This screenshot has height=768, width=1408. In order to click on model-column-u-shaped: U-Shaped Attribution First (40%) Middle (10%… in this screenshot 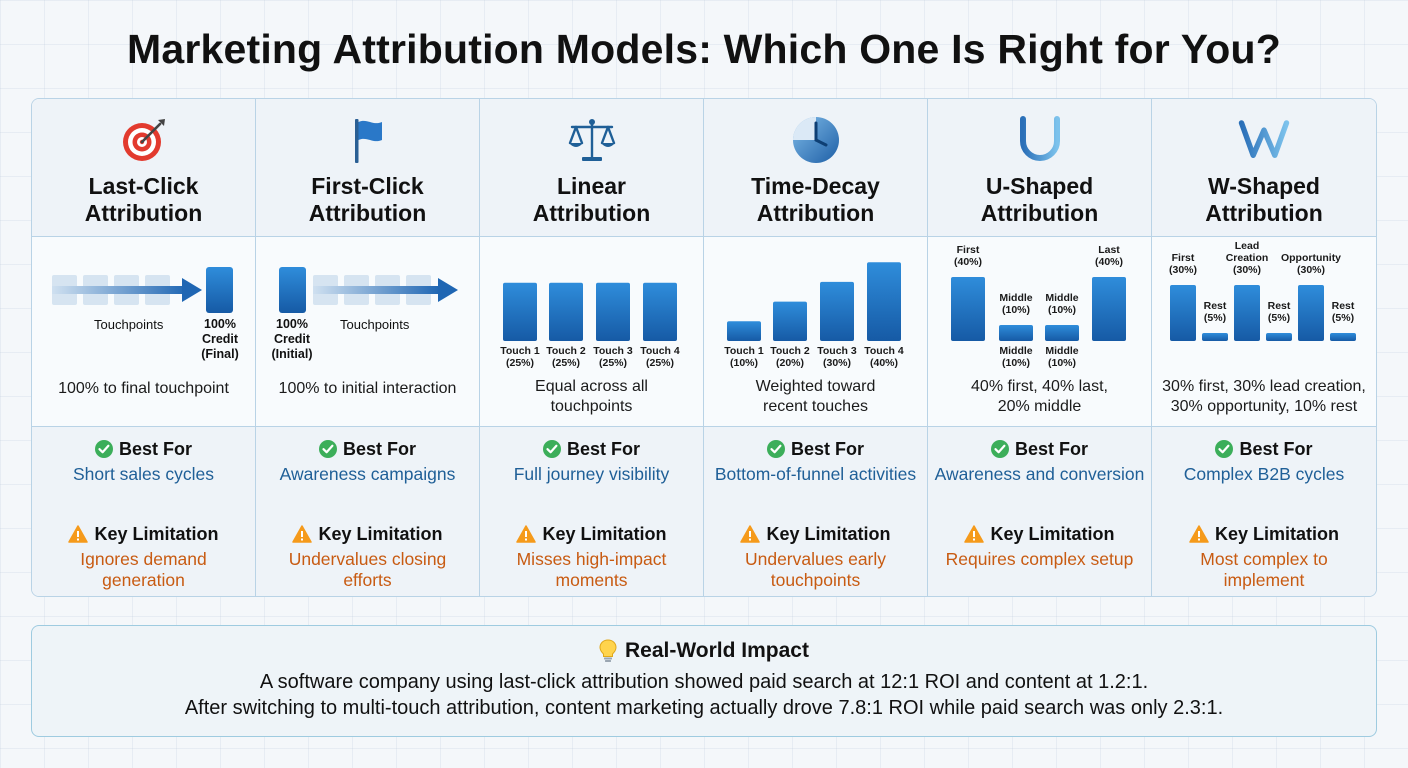, I will do `click(1040, 347)`.